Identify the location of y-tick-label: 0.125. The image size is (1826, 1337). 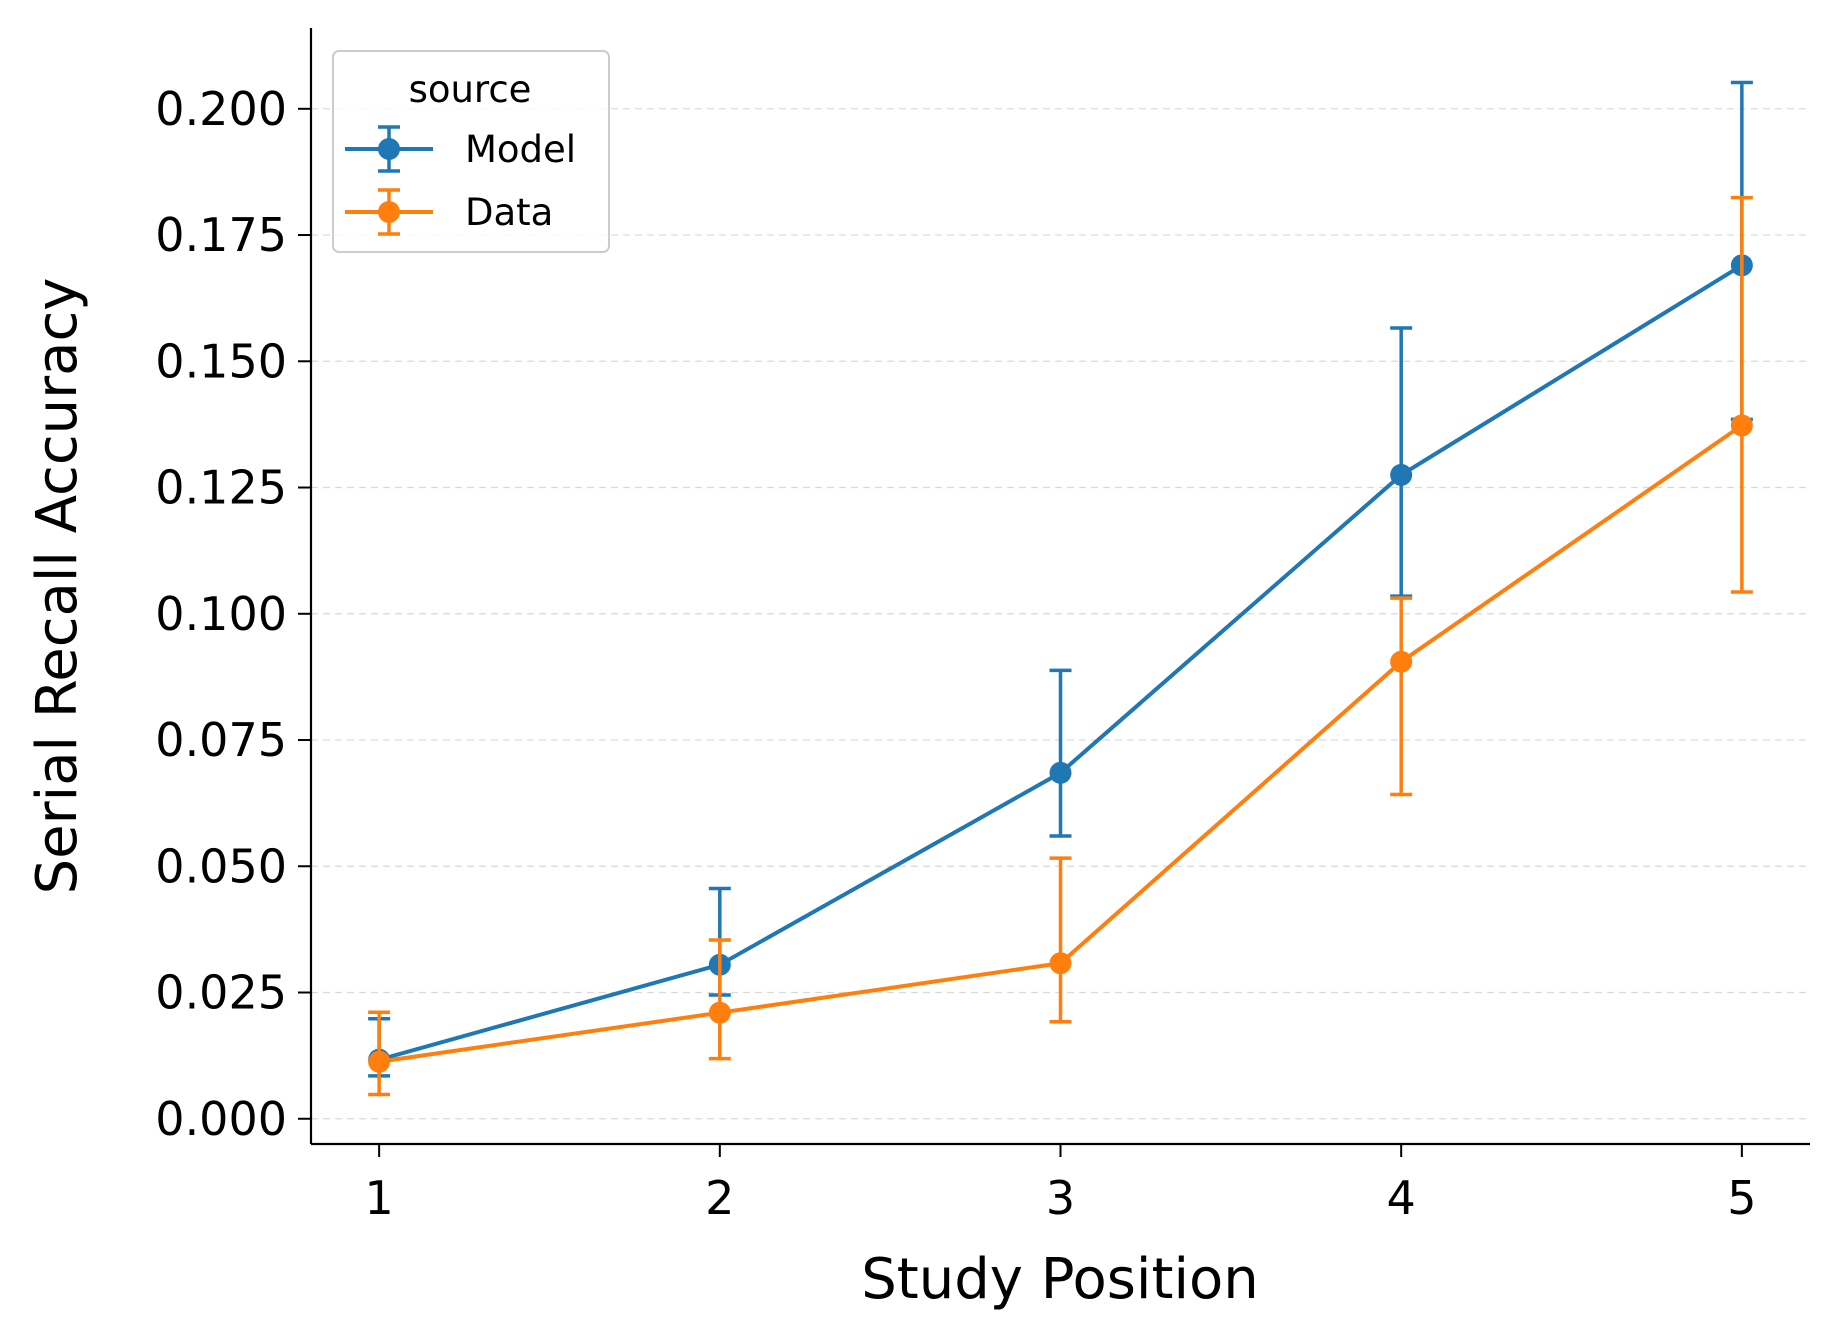
(221, 488).